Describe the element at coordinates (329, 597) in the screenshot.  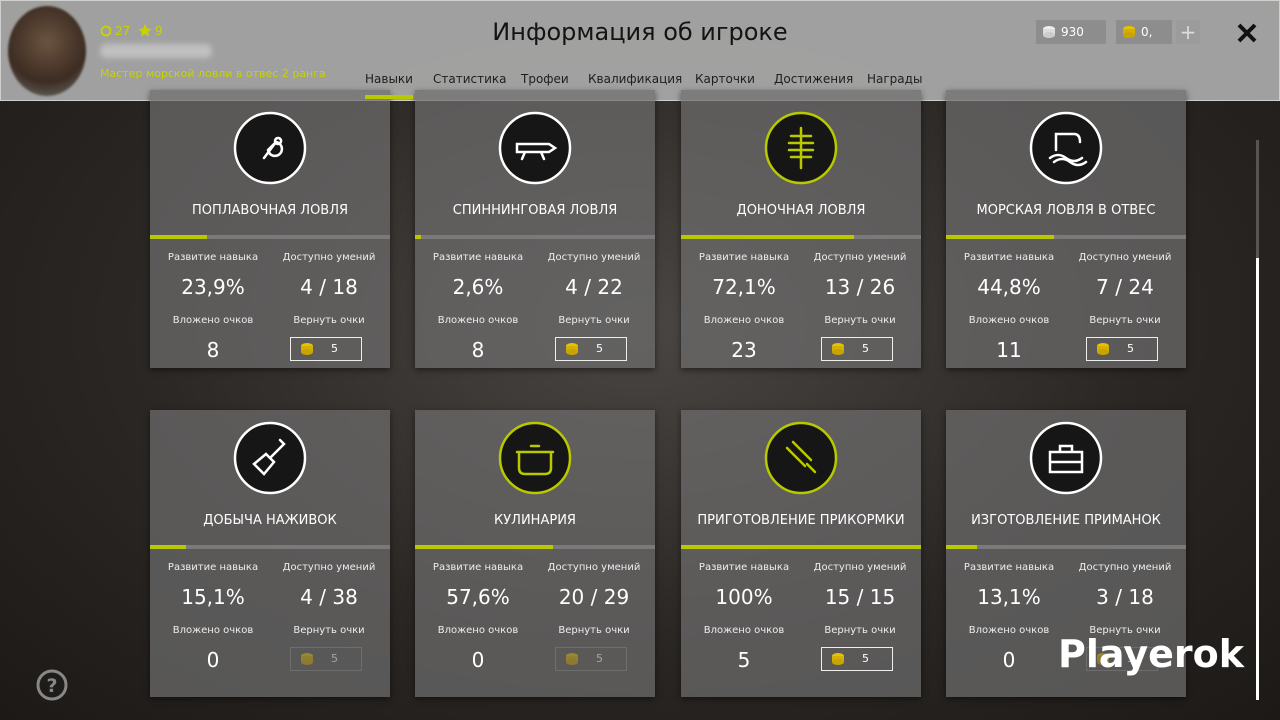
I see `available-value: 4 / 38` at that location.